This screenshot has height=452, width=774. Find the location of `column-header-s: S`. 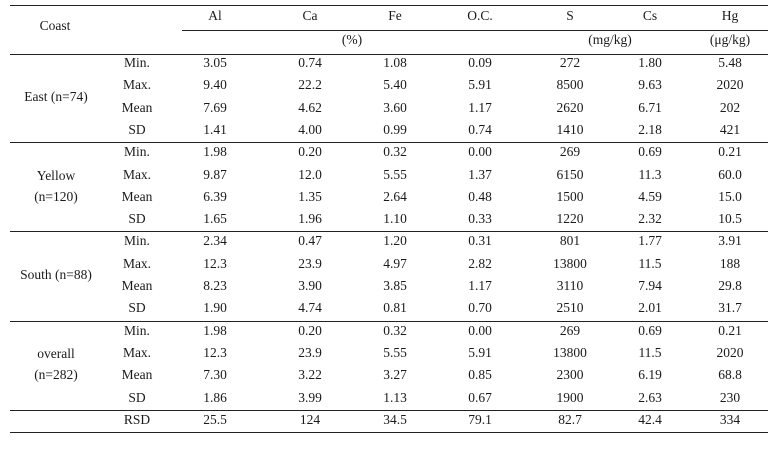

column-header-s: S is located at coordinates (570, 15).